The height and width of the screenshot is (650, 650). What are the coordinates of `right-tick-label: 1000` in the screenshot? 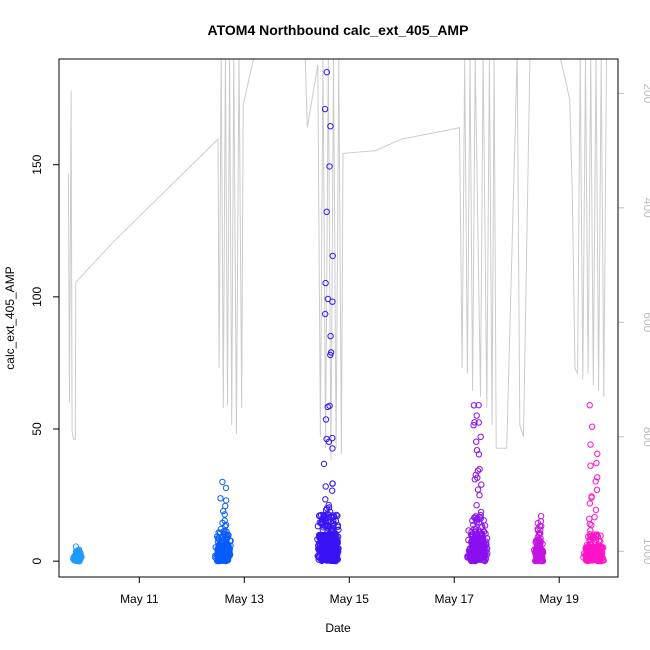 It's located at (645, 551).